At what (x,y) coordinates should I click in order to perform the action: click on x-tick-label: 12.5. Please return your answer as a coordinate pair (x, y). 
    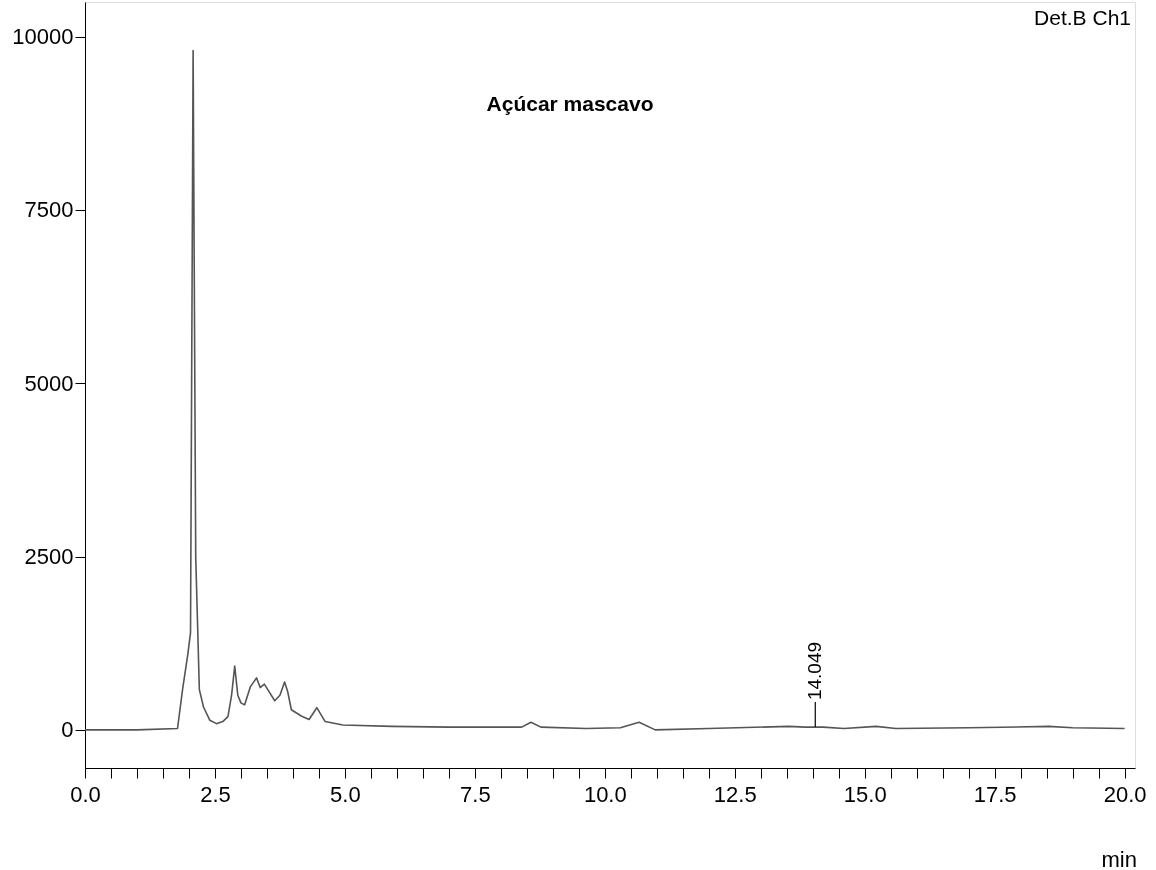
    Looking at the image, I should click on (735, 794).